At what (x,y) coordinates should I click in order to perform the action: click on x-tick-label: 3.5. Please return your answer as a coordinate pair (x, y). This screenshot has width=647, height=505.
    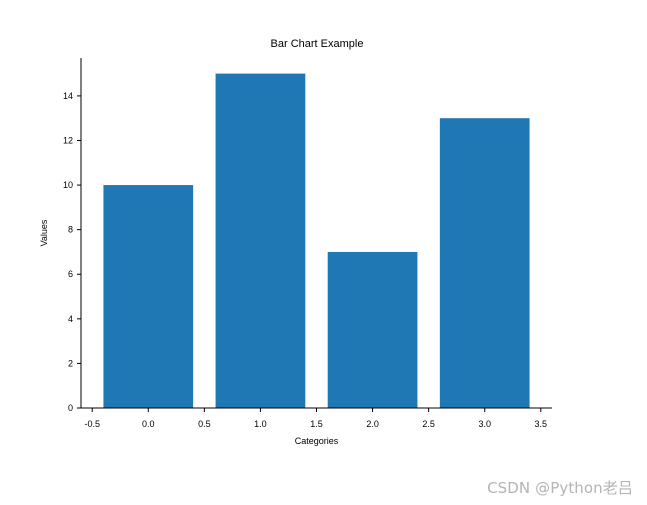
    Looking at the image, I should click on (541, 424).